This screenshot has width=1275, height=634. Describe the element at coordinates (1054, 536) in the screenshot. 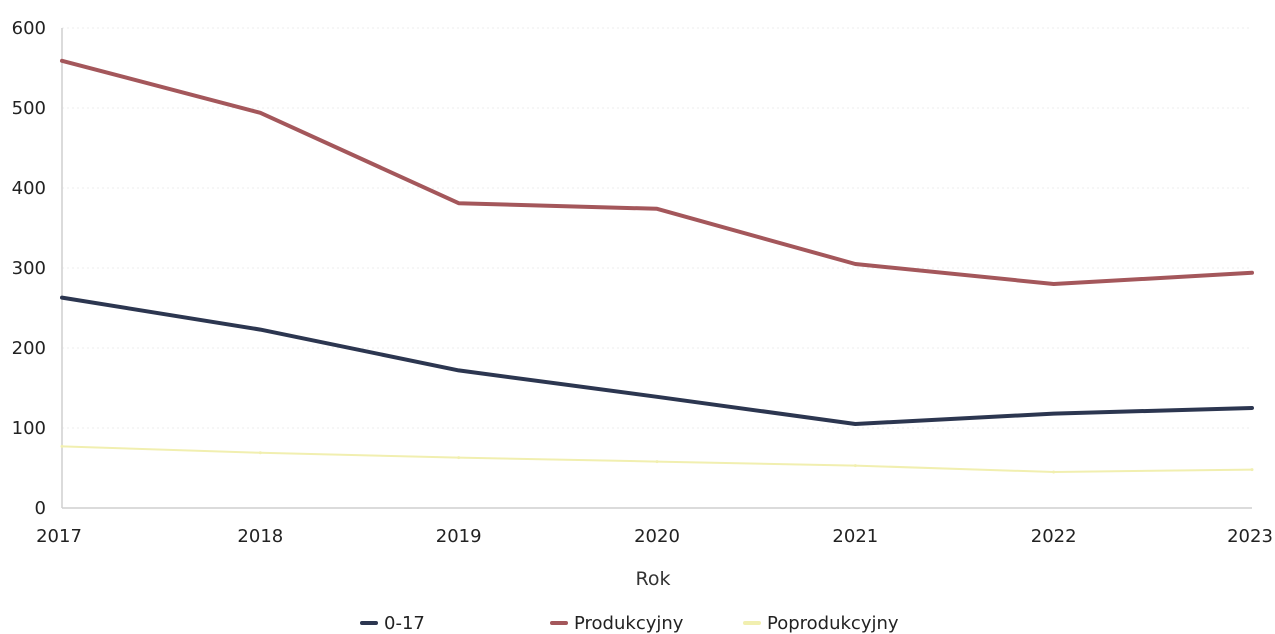

I see `x-tick-label: 2022` at that location.